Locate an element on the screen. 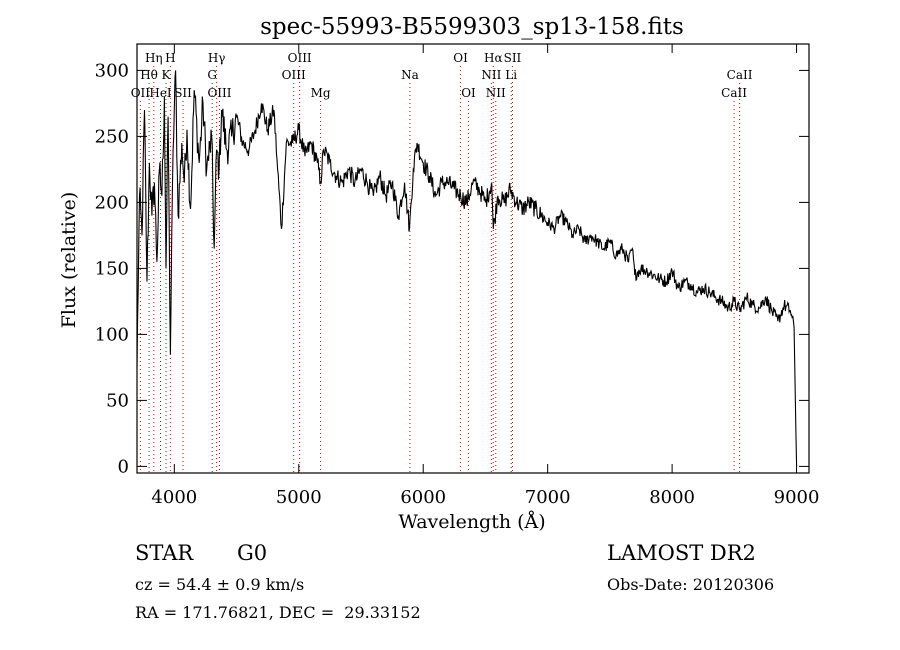  line-marker-label: Hη is located at coordinates (154, 58).